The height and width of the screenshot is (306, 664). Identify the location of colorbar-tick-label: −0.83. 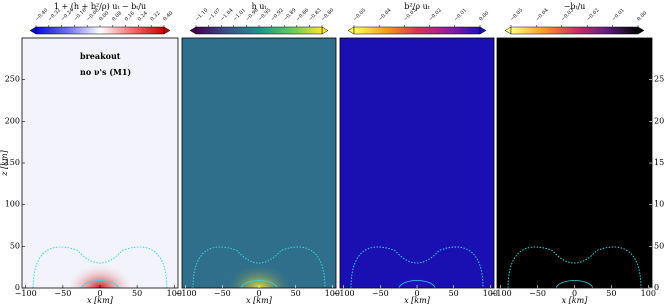
(315, 14).